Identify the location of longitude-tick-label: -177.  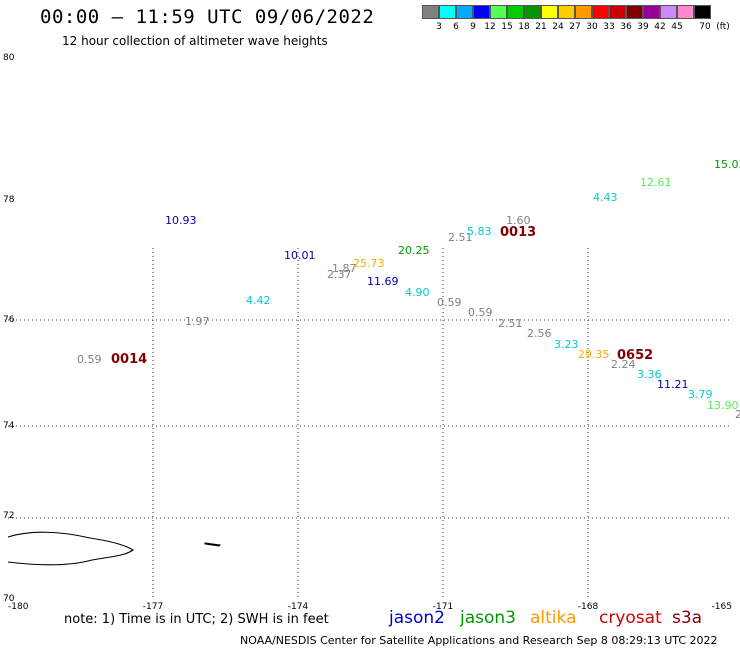
(153, 607).